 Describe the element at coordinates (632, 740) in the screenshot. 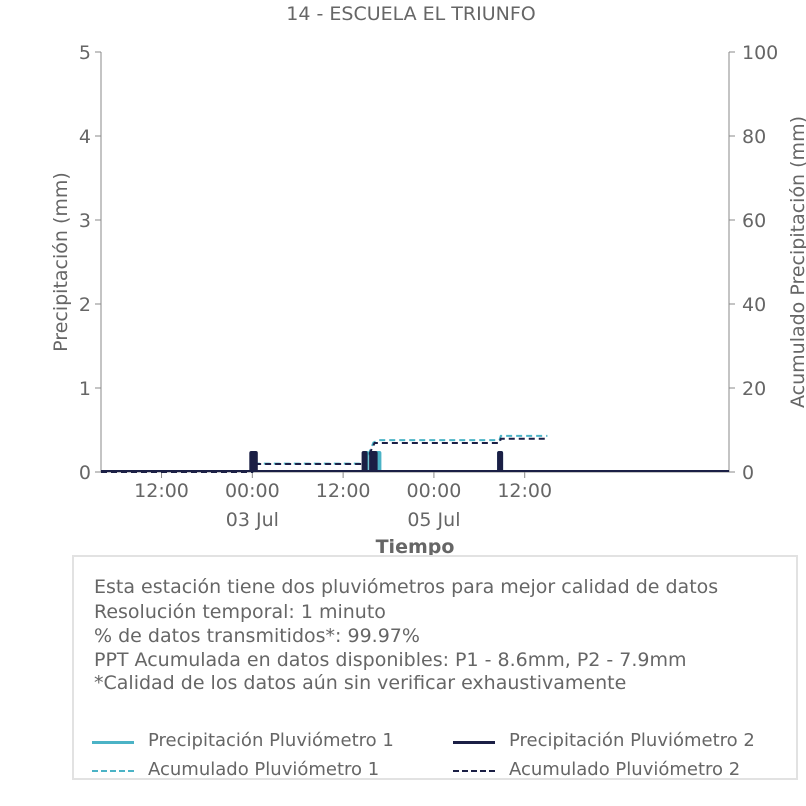

I see `legend-label-precip-p2: Precipitación Pluviómetro 2` at that location.